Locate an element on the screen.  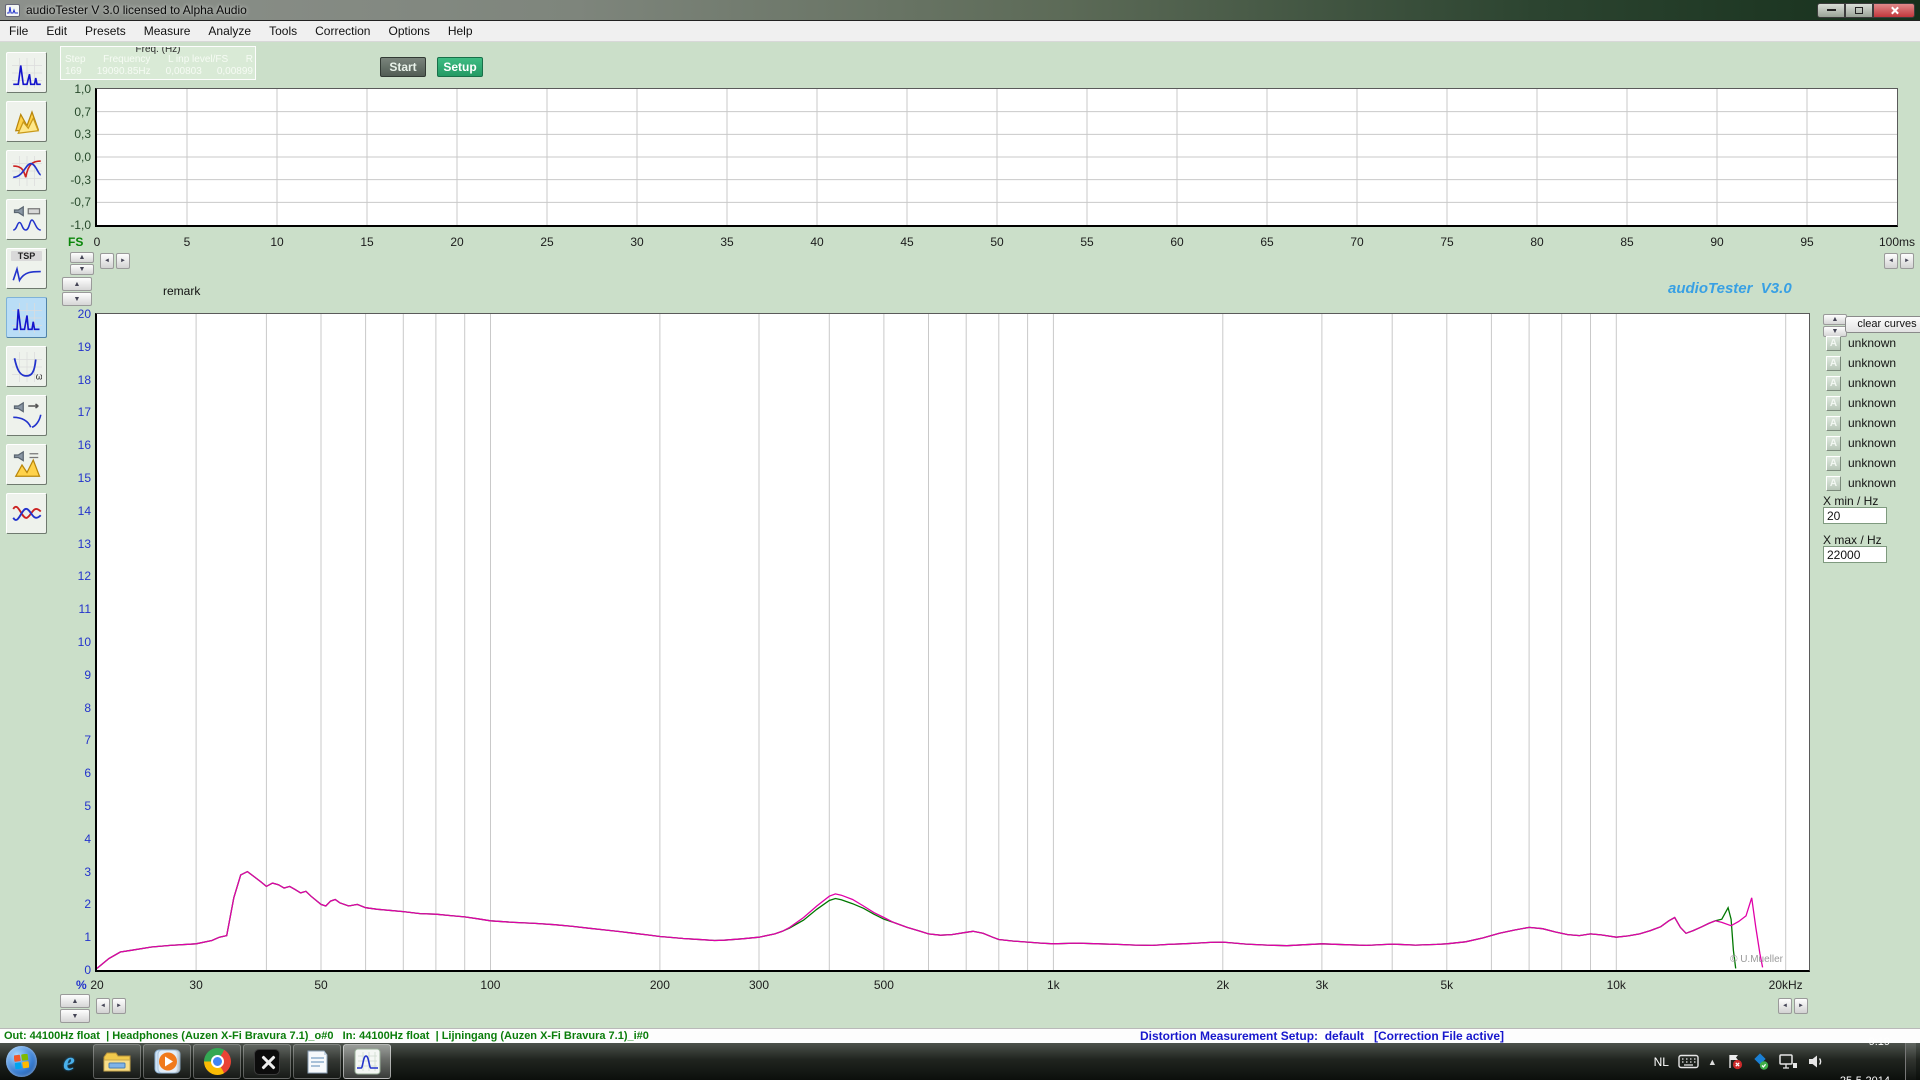
time-plot-x-tick: 55 is located at coordinates (1087, 242).